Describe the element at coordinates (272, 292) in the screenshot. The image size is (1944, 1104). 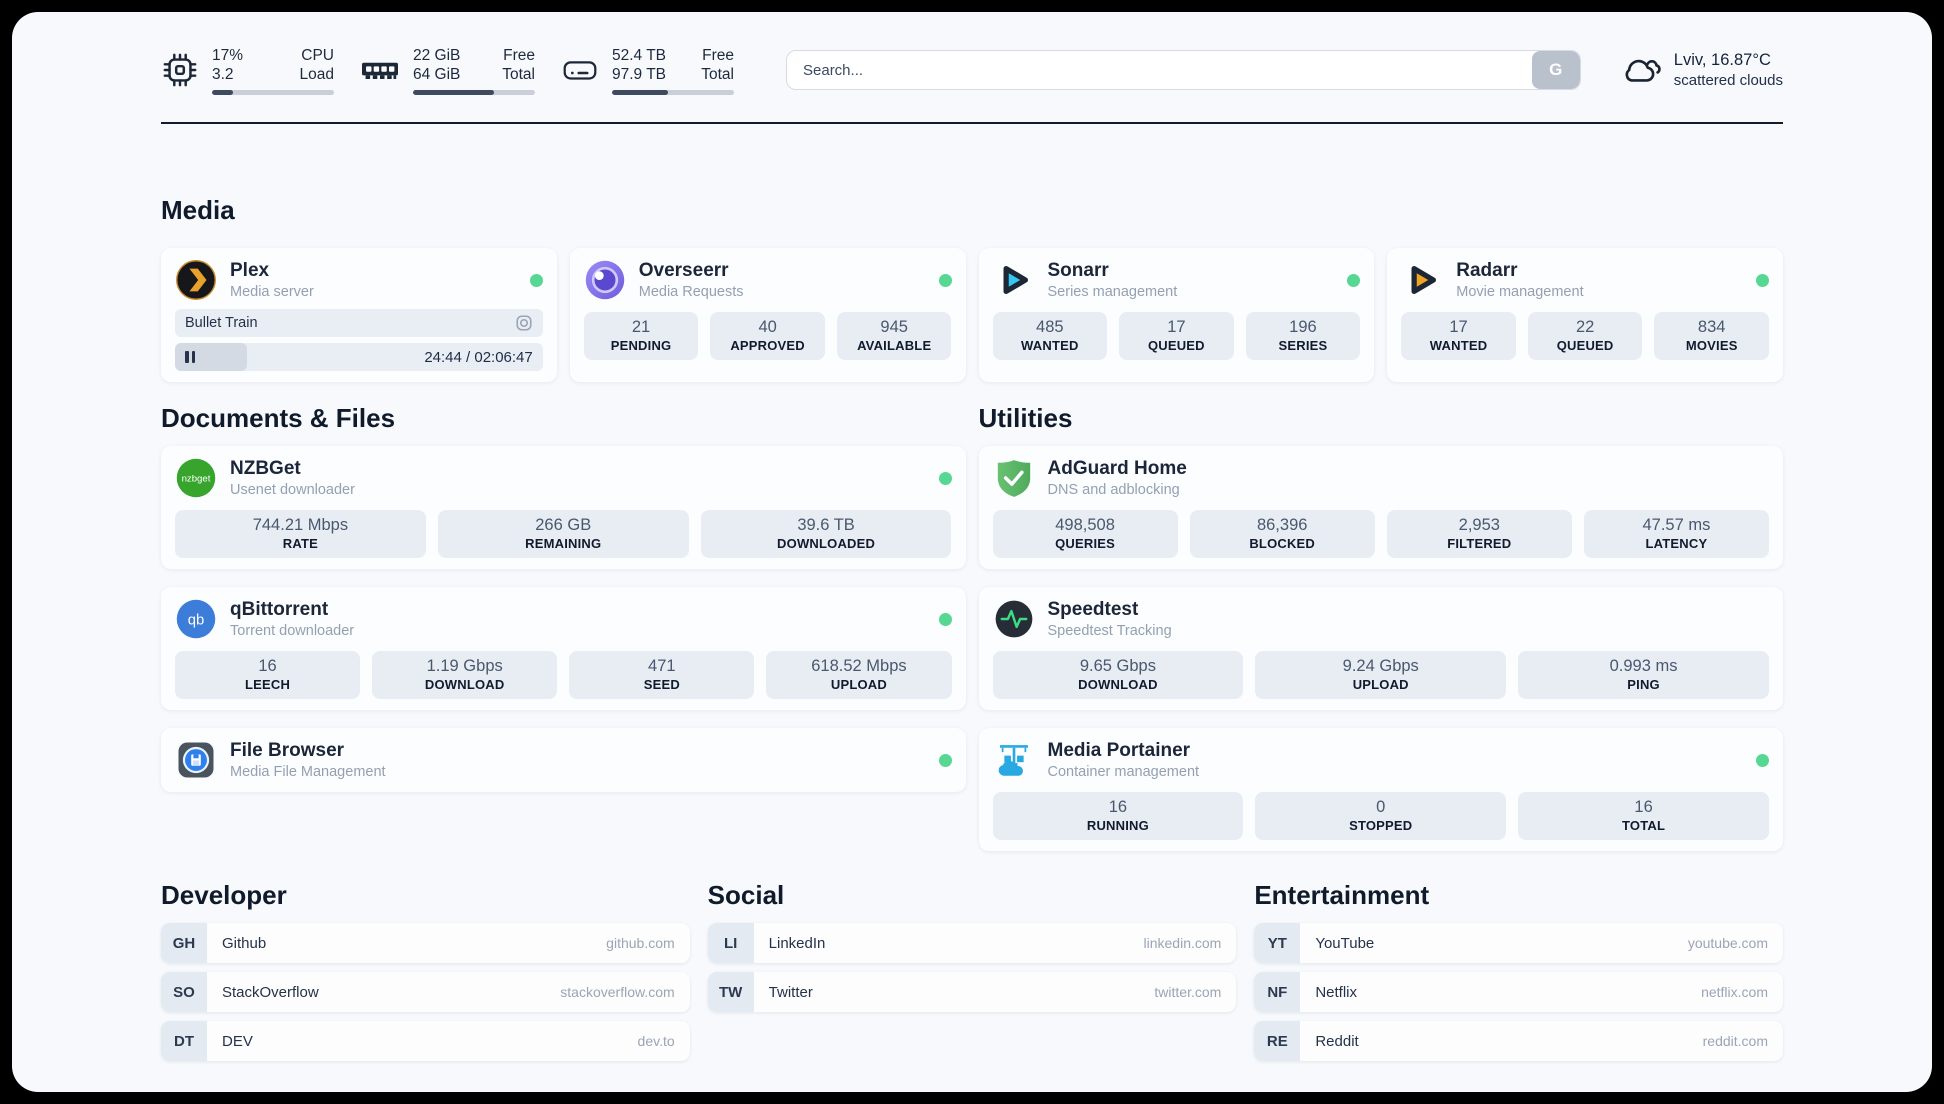
I see `app-subtitle: Media server` at that location.